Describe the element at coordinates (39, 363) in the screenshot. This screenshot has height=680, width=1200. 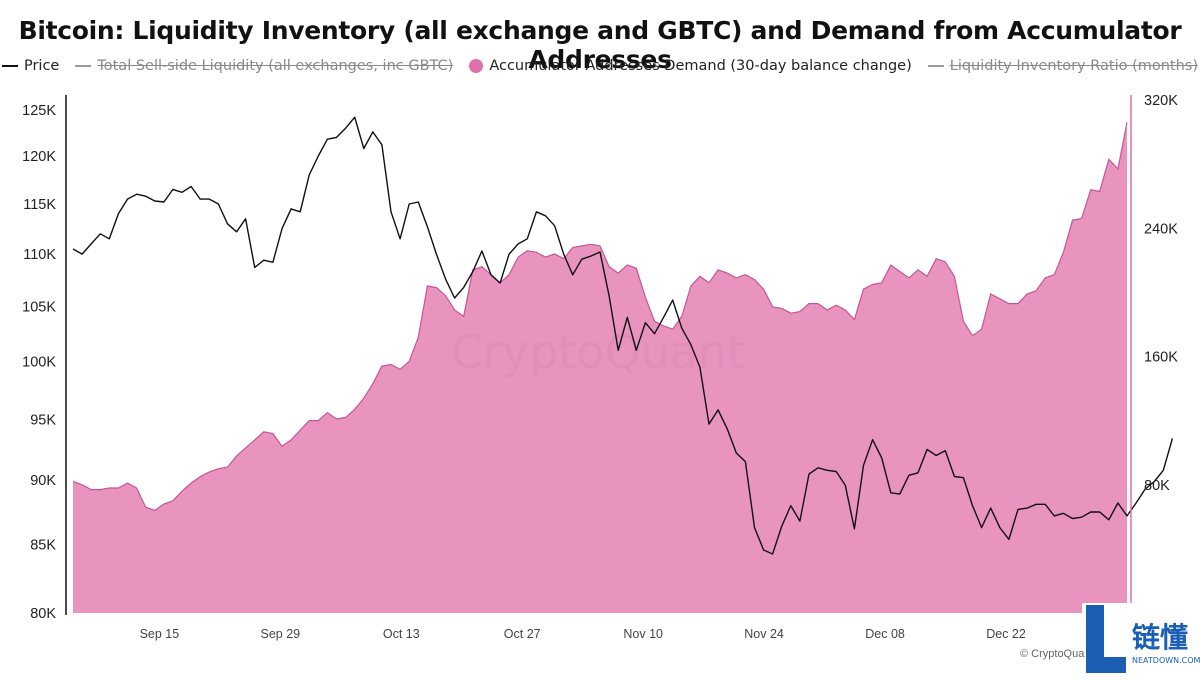
I see `y-left-tick-label: 100K` at that location.